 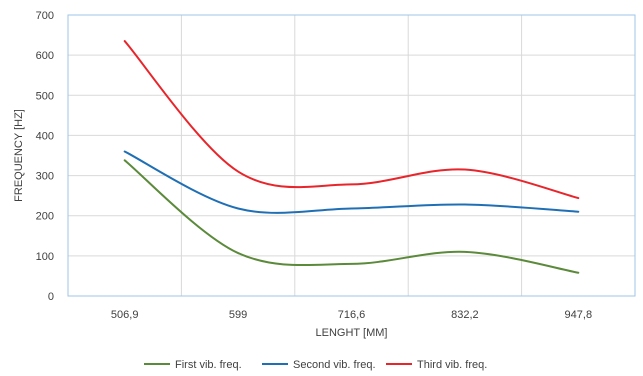 I want to click on y-tick-label: 400, so click(x=45, y=136).